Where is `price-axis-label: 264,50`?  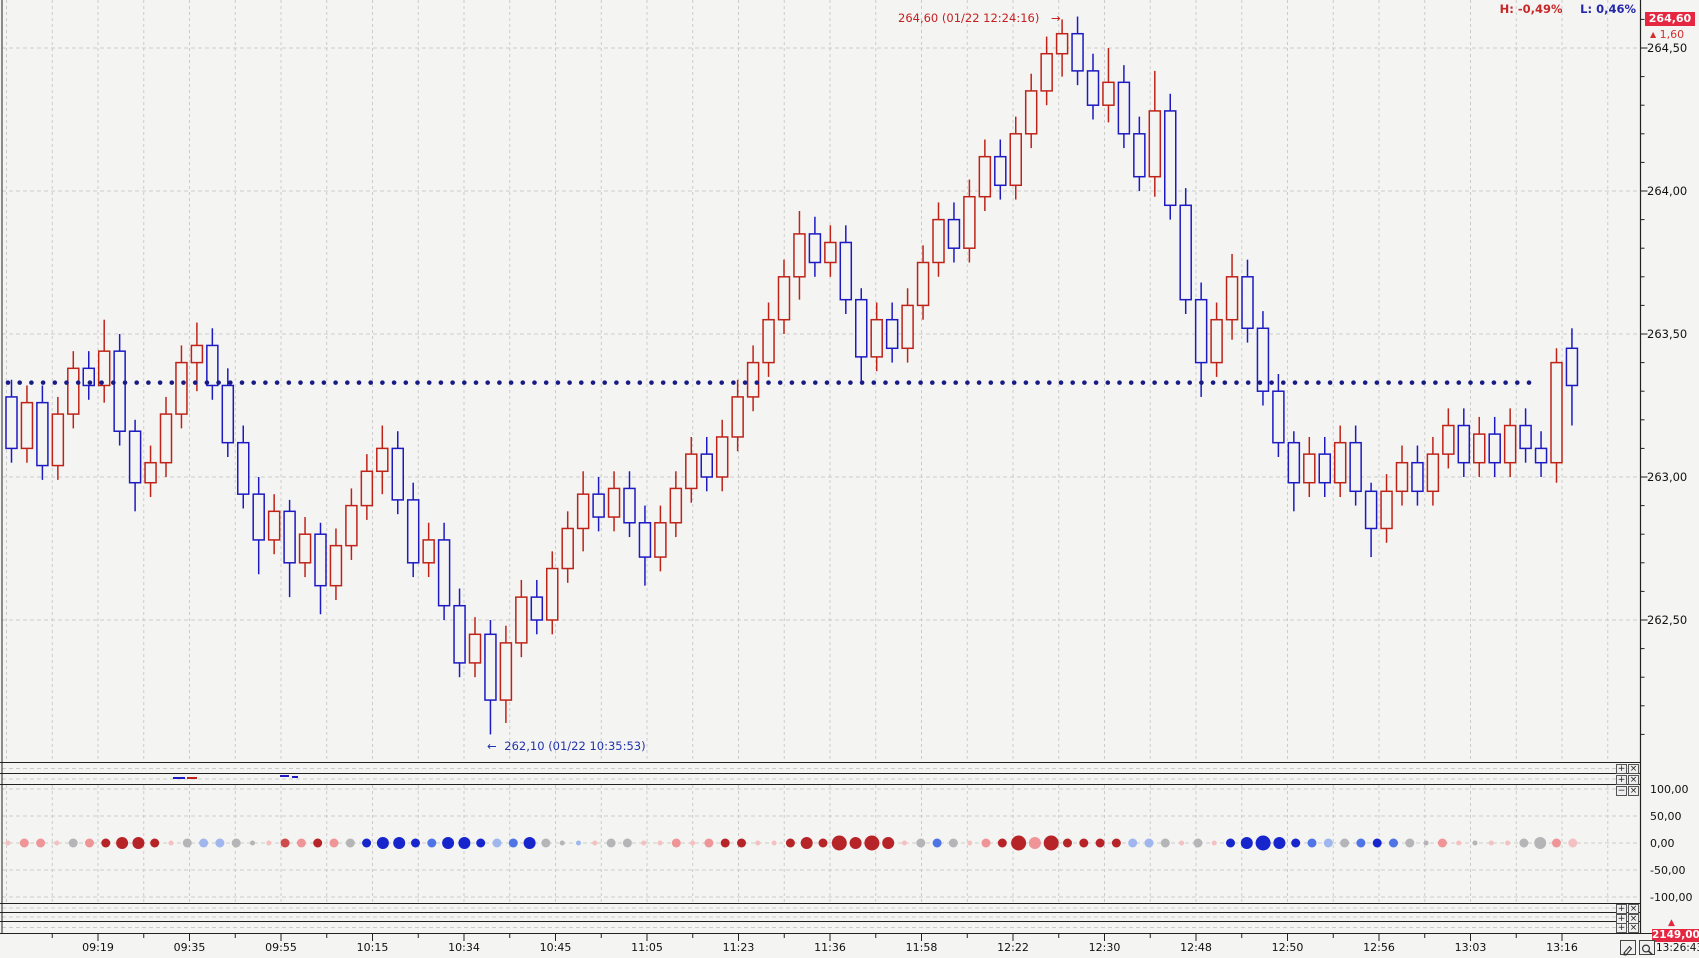 price-axis-label: 264,50 is located at coordinates (1667, 48).